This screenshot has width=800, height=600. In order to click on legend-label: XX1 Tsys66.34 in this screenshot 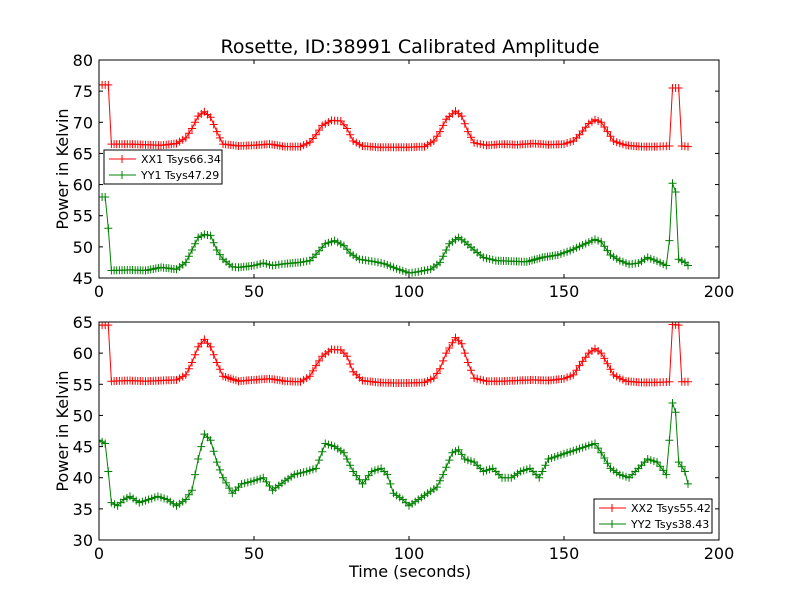, I will do `click(181, 159)`.